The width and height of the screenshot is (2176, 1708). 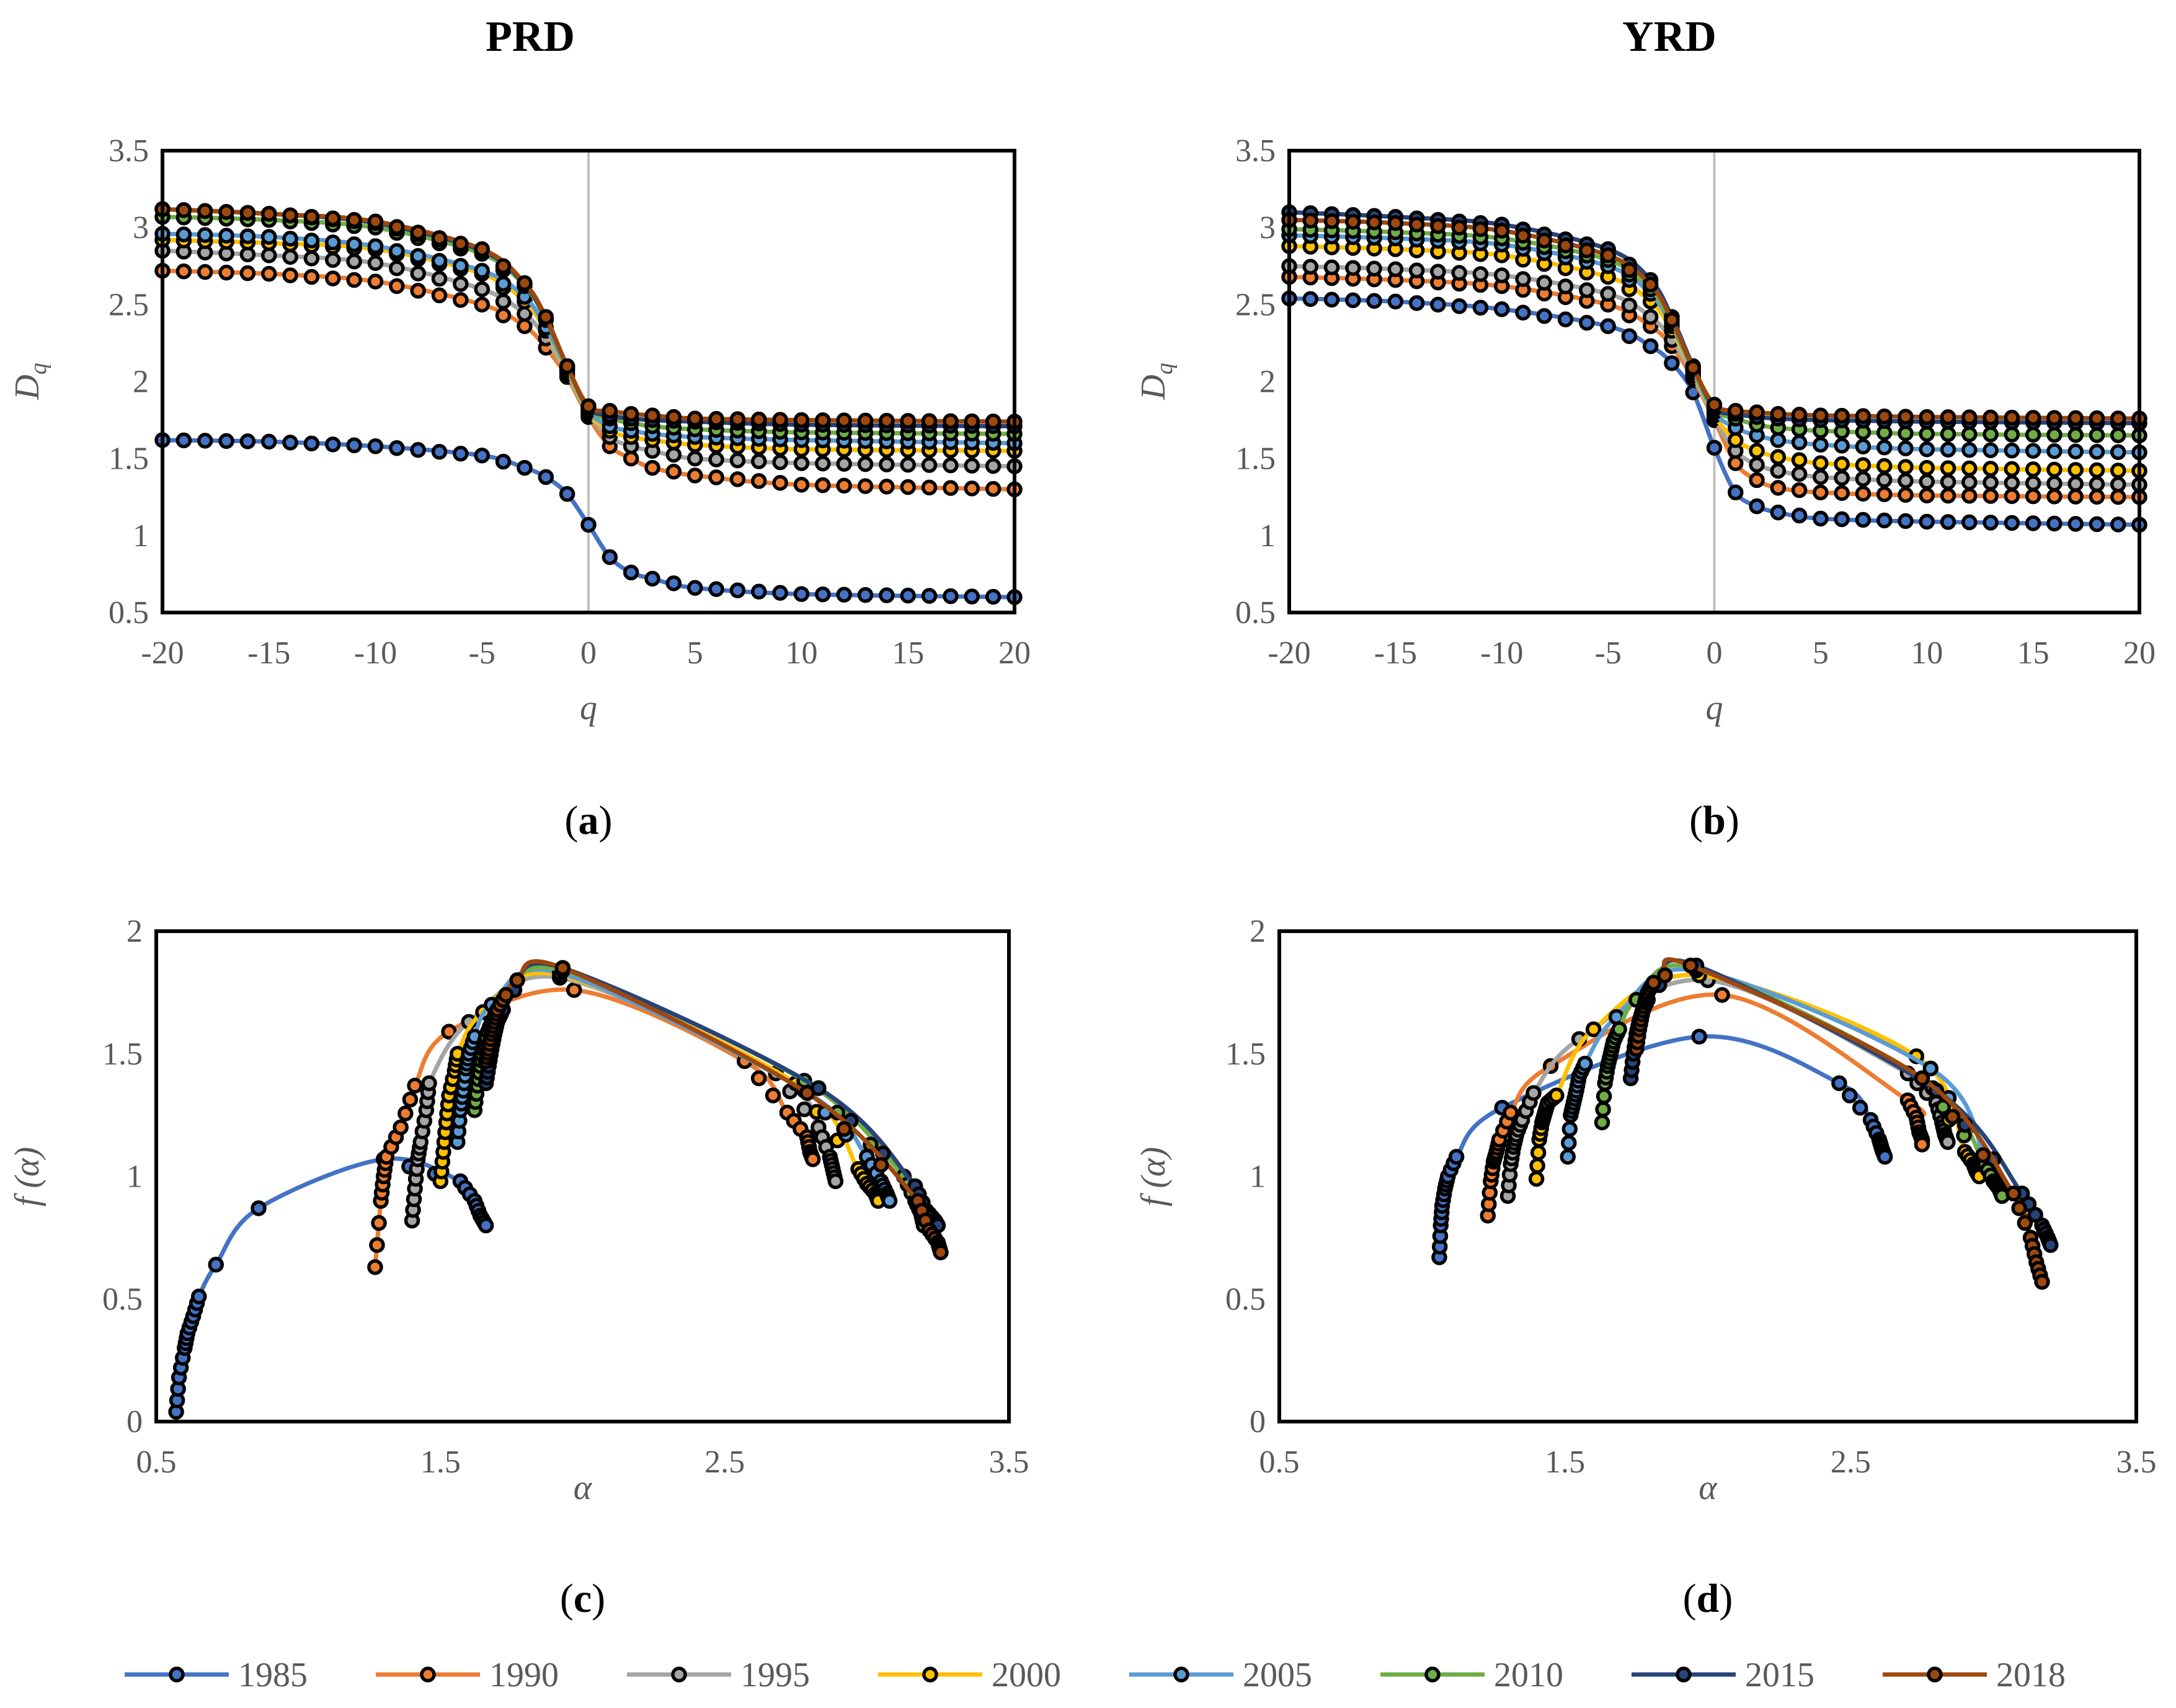 I want to click on y-tick-label: 2.5, so click(x=129, y=304).